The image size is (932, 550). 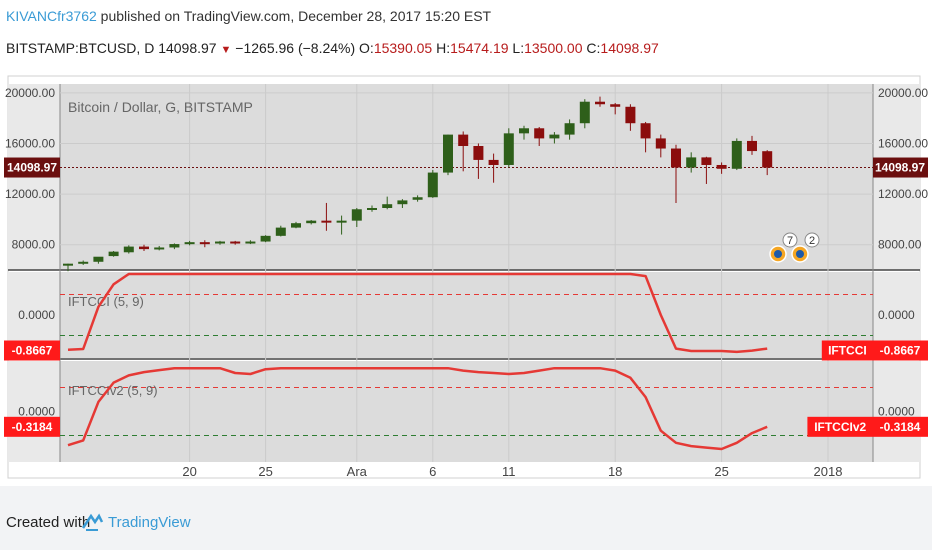 I want to click on iftcciv2-y-tick-left: 0.0000, so click(x=36, y=412).